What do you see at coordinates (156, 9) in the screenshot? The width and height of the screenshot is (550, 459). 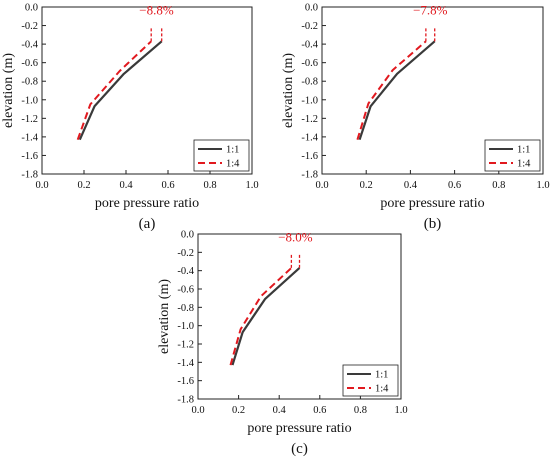 I see `difference-annotation: −8.8%` at bounding box center [156, 9].